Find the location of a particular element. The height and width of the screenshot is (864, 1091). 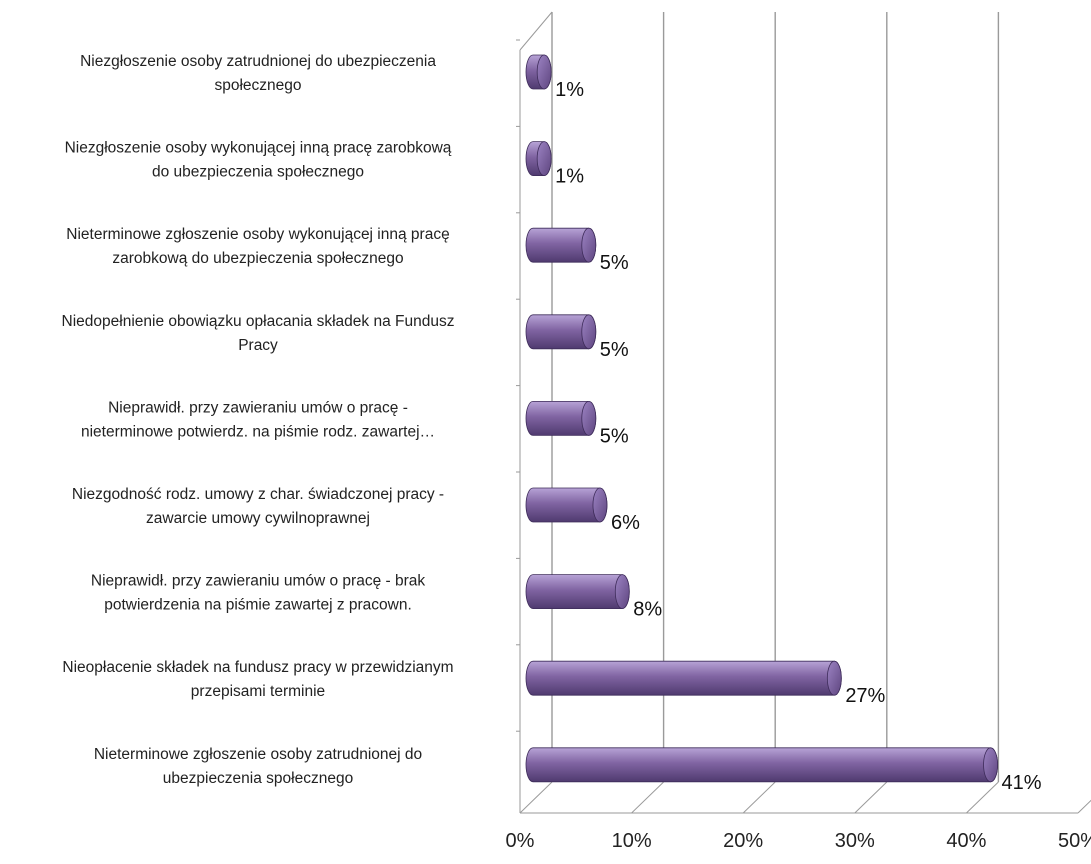

data-label: 27% is located at coordinates (865, 696).